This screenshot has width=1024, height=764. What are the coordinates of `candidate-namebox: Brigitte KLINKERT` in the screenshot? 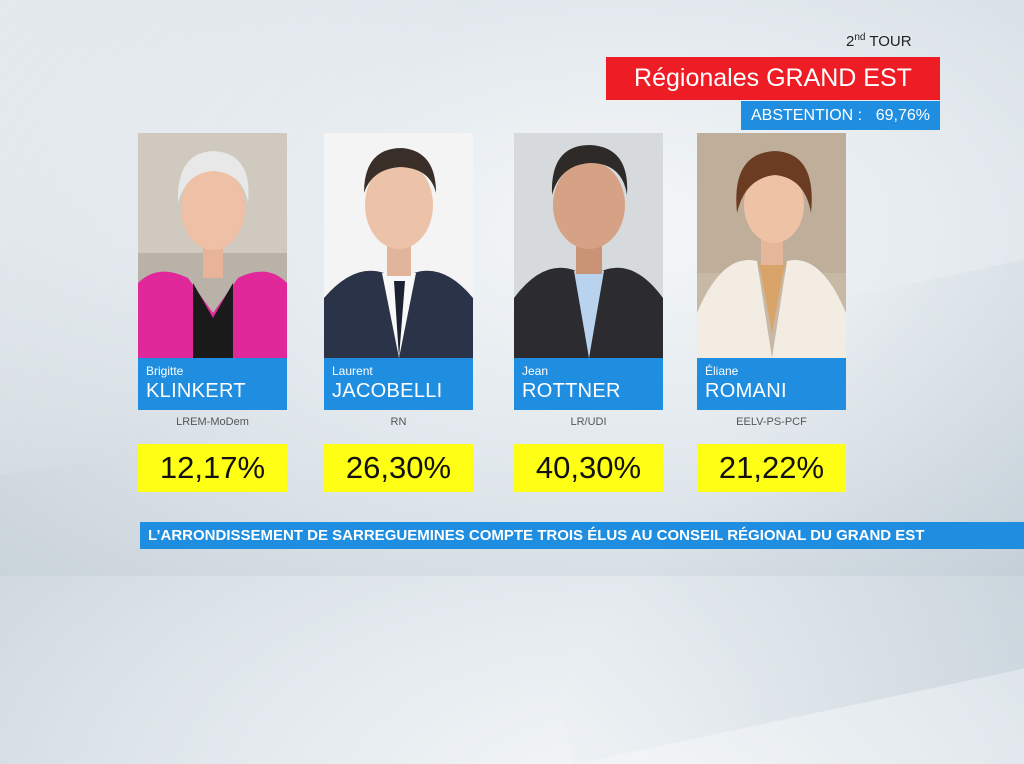 It's located at (212, 384).